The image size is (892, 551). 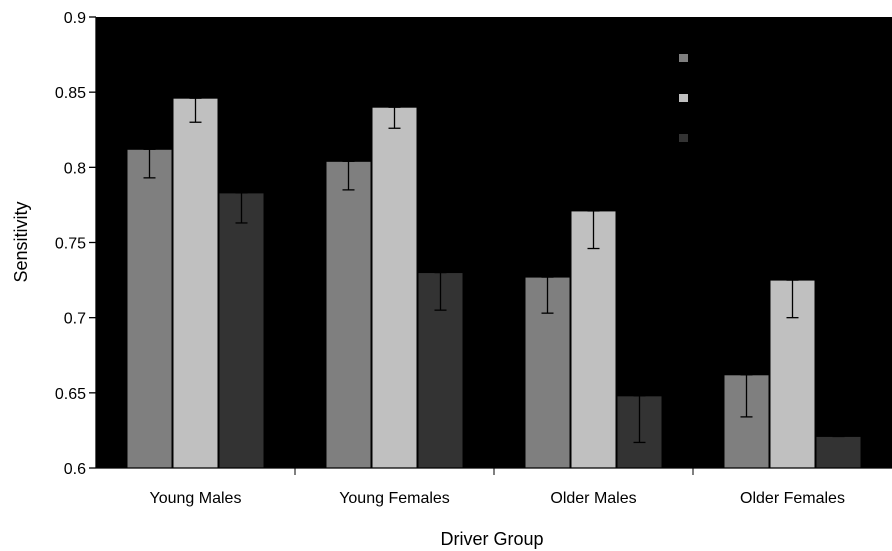 I want to click on y-tick-label: 0.8, so click(x=75, y=168).